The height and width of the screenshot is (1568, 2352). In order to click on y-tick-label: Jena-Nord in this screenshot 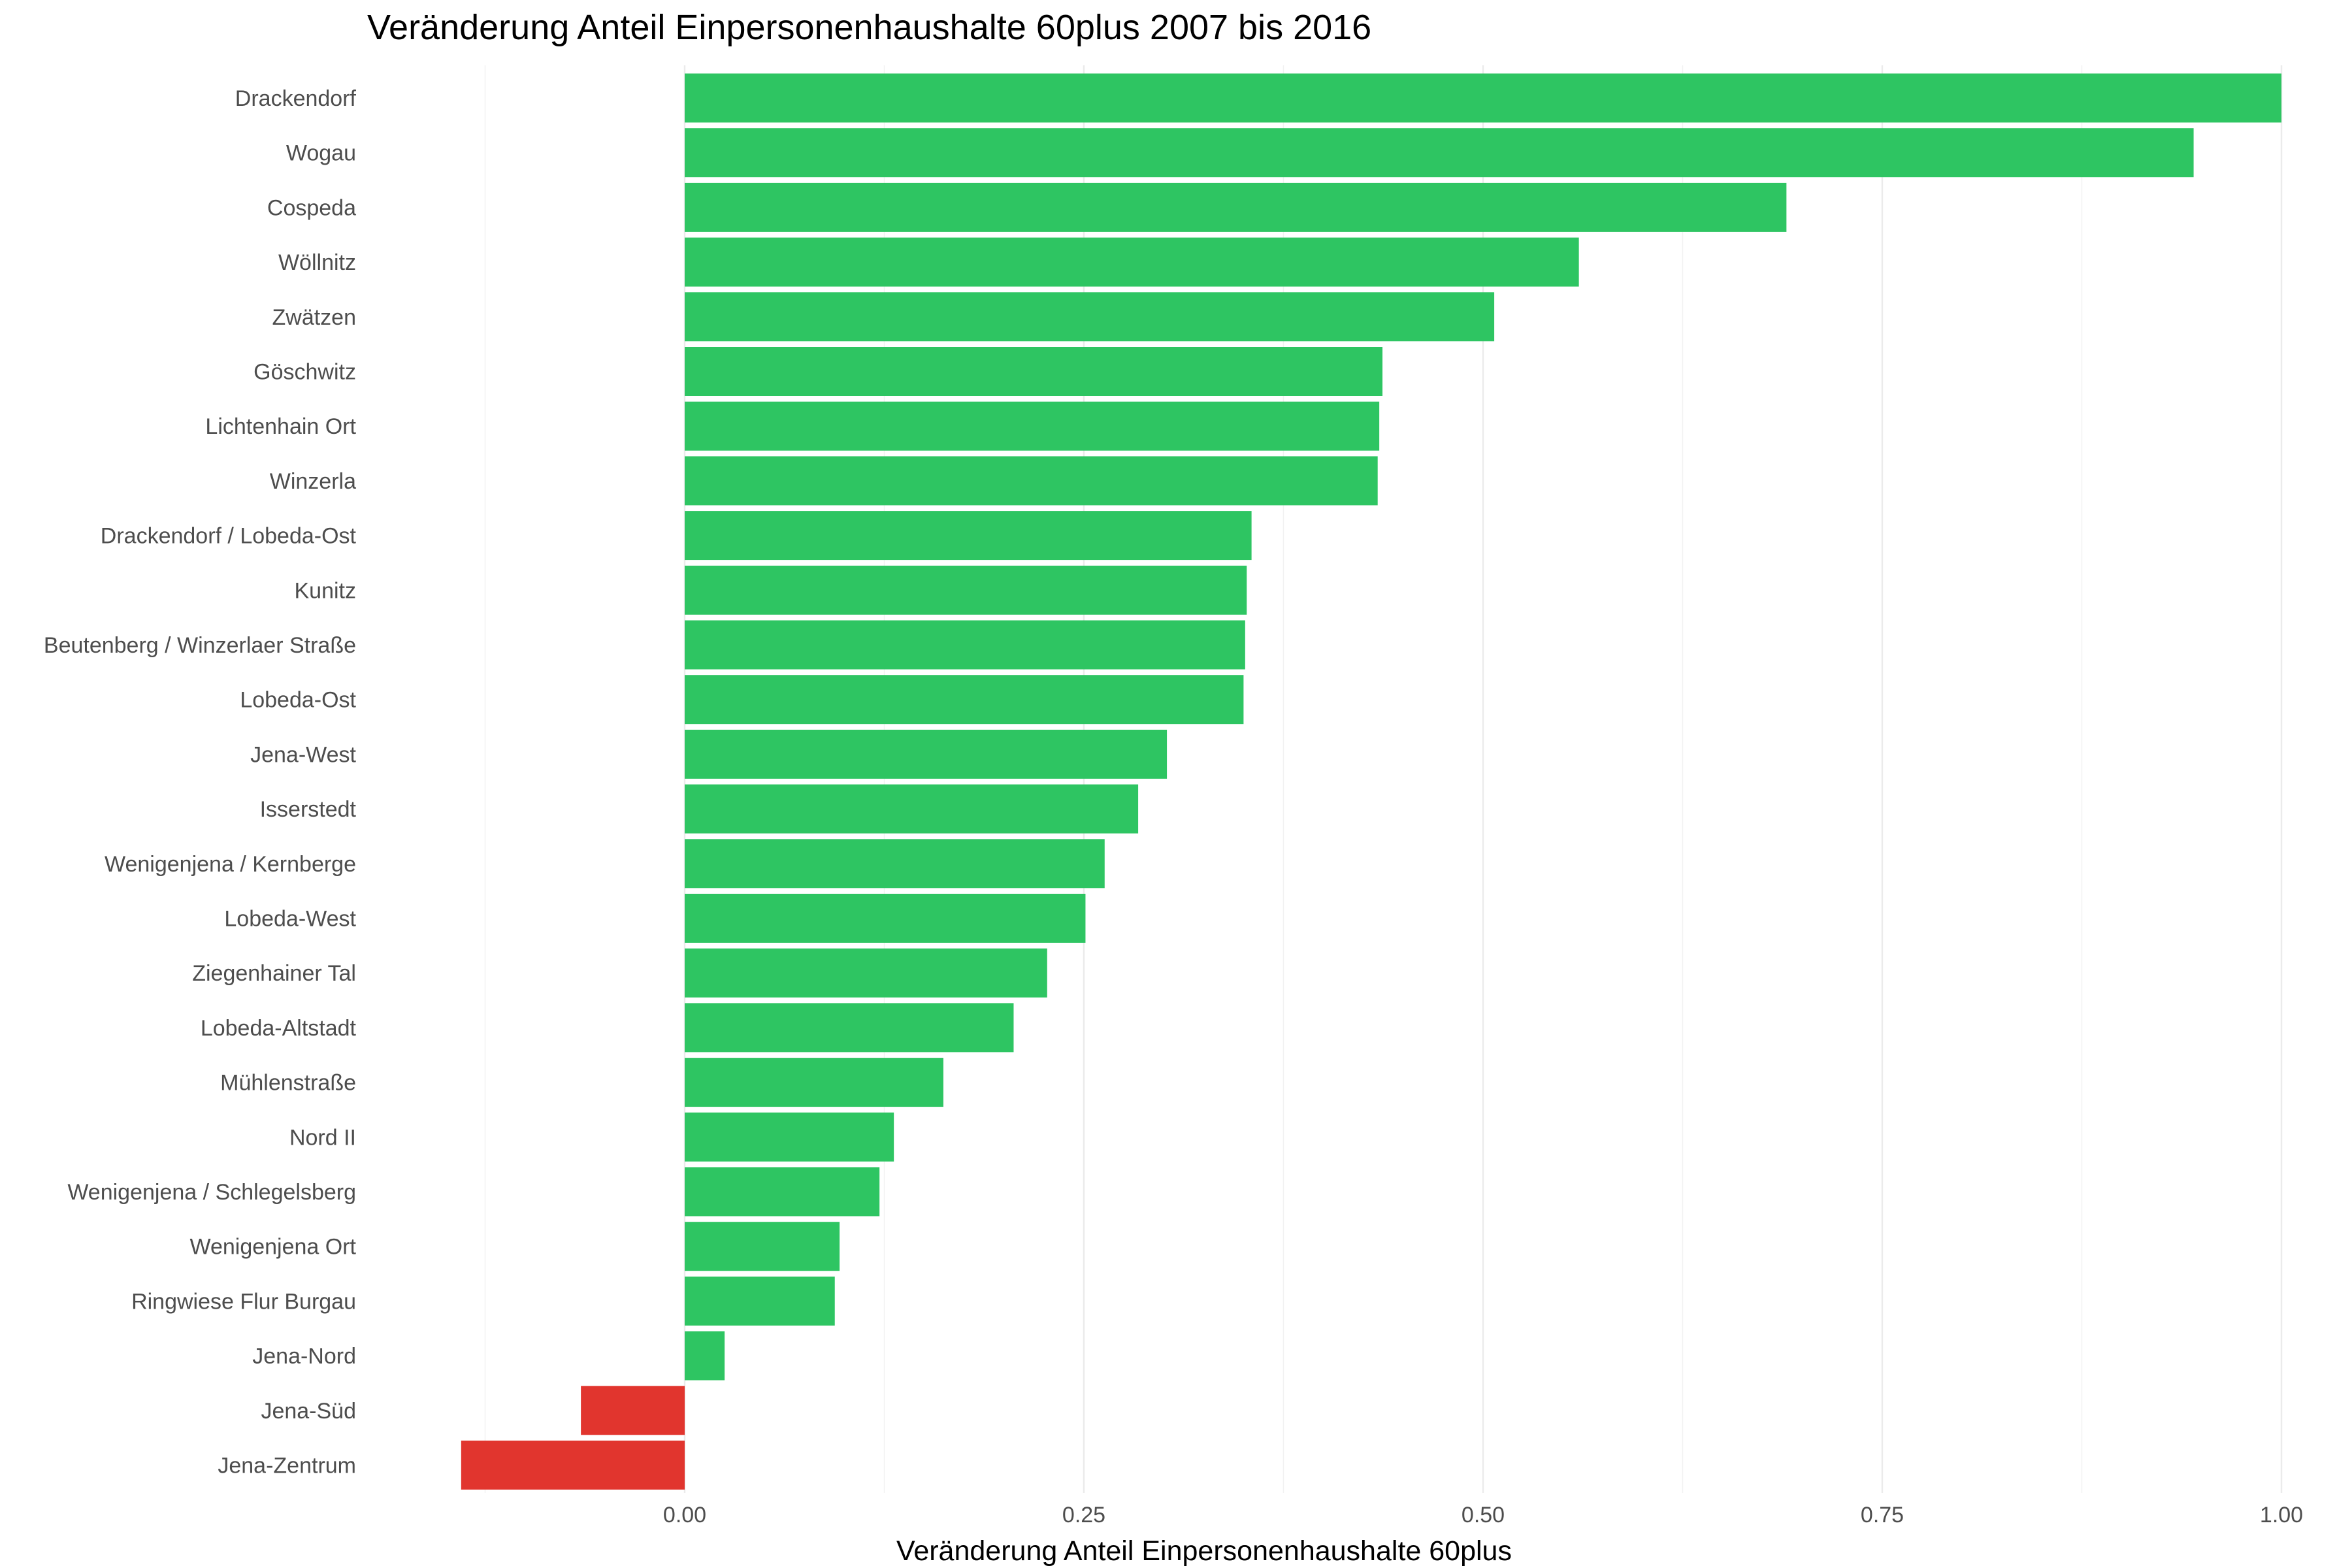, I will do `click(304, 1356)`.